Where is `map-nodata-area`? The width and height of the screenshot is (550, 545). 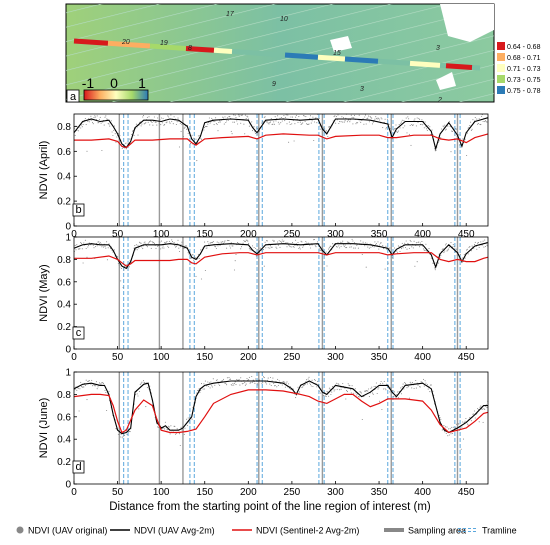
map-nodata-area is located at coordinates (341, 44).